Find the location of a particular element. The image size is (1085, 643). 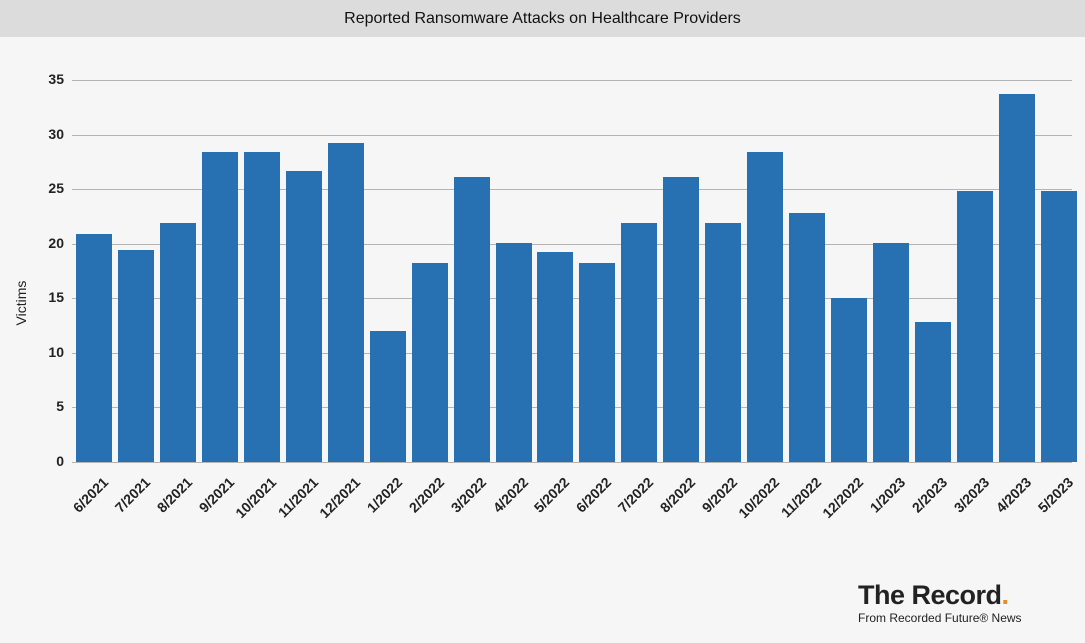

brand-name: The Record. is located at coordinates (940, 595).